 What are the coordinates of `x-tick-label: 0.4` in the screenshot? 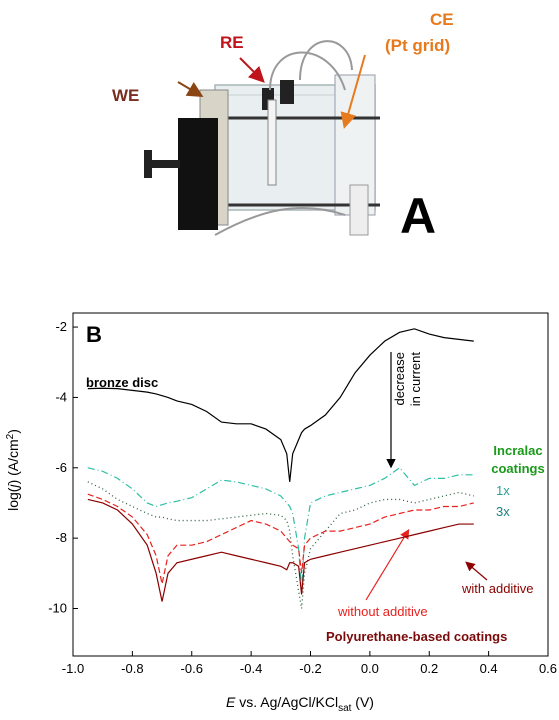 It's located at (489, 668).